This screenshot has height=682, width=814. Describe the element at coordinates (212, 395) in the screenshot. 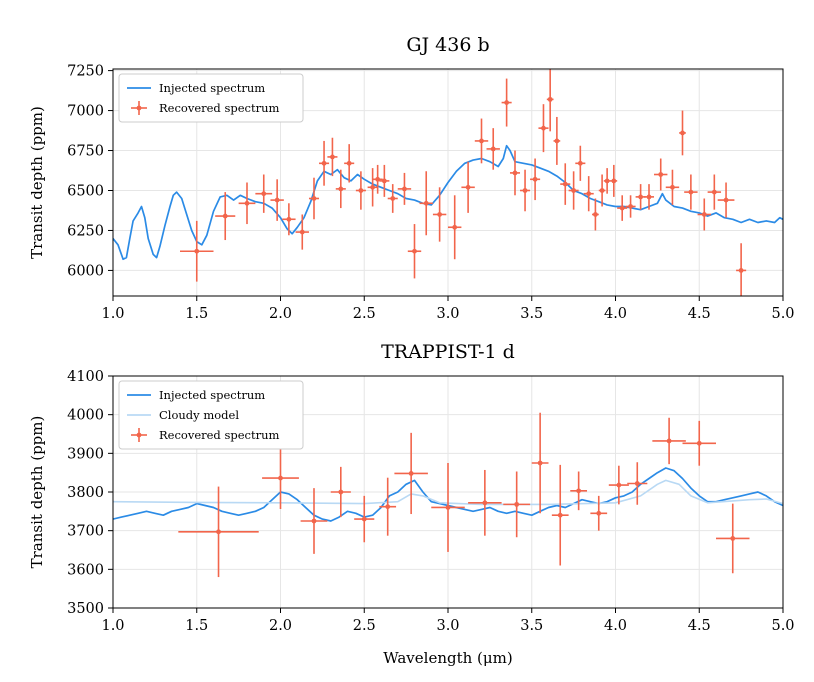

I see `legend-label: Injected spectrum` at that location.